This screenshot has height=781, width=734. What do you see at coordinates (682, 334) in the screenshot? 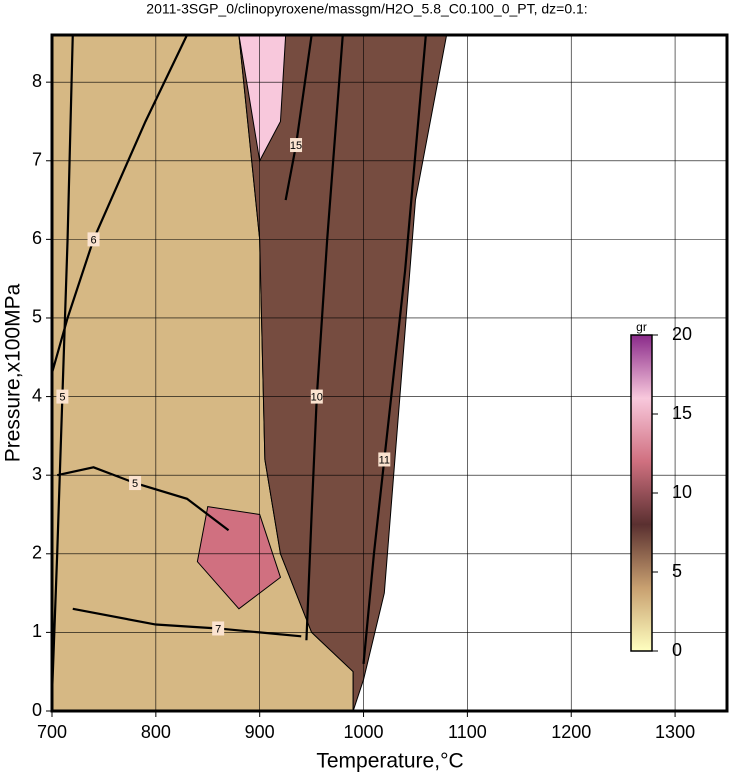
I see `colorbar-tick-label: 20` at bounding box center [682, 334].